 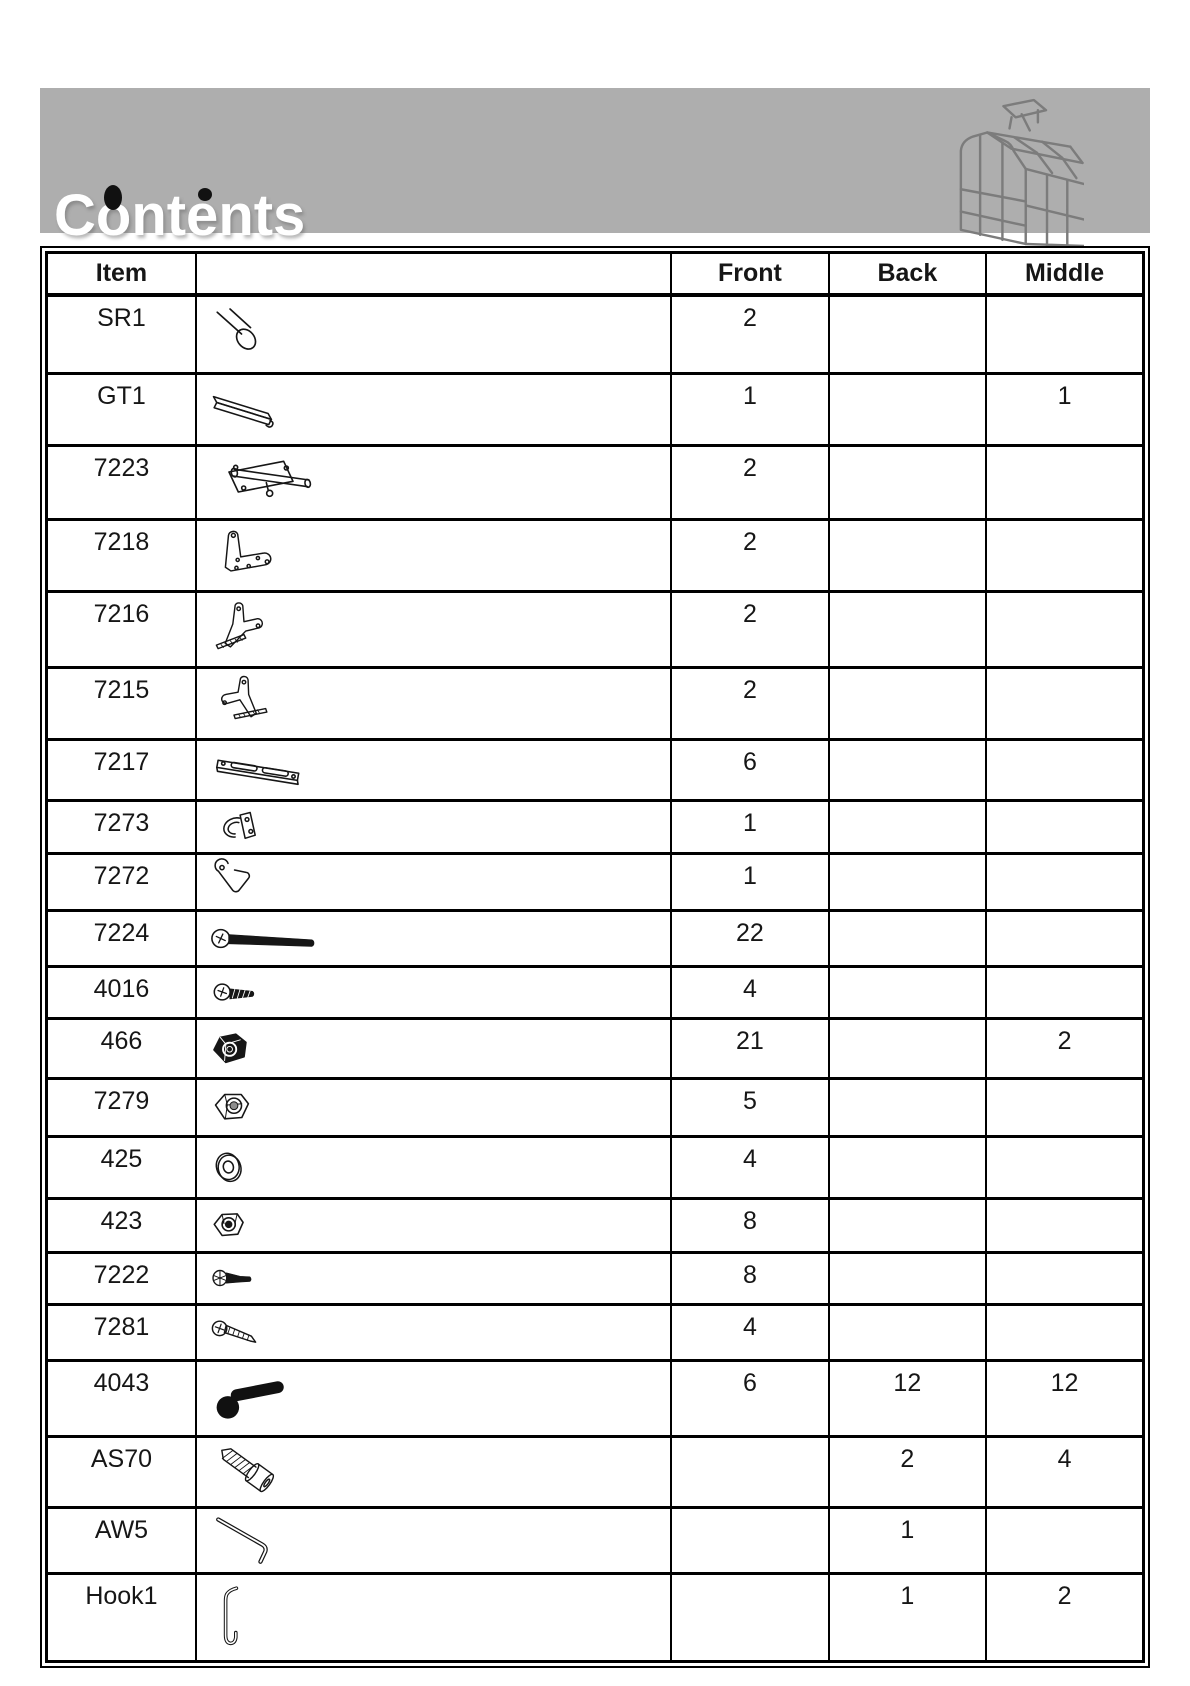 What do you see at coordinates (1065, 274) in the screenshot?
I see `col-header-middle: Middle` at bounding box center [1065, 274].